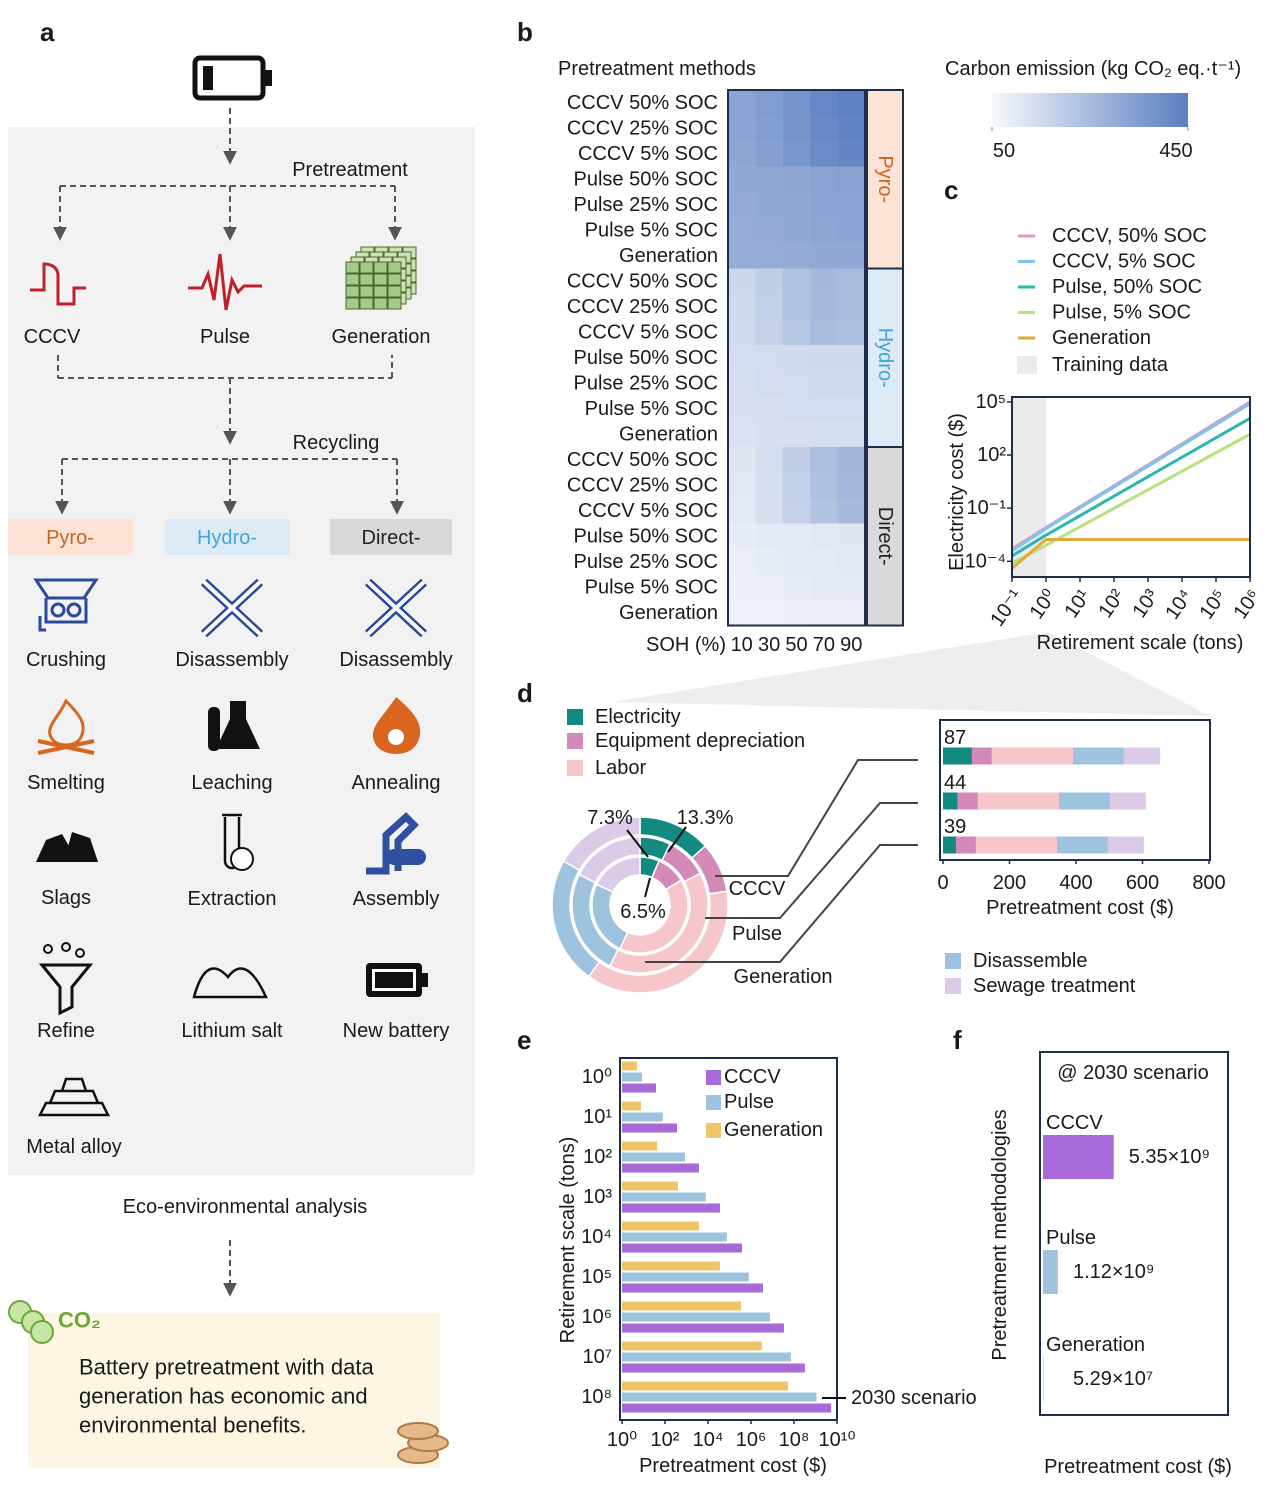 The image size is (1269, 1487). I want to click on robot-icon, so click(392, 843).